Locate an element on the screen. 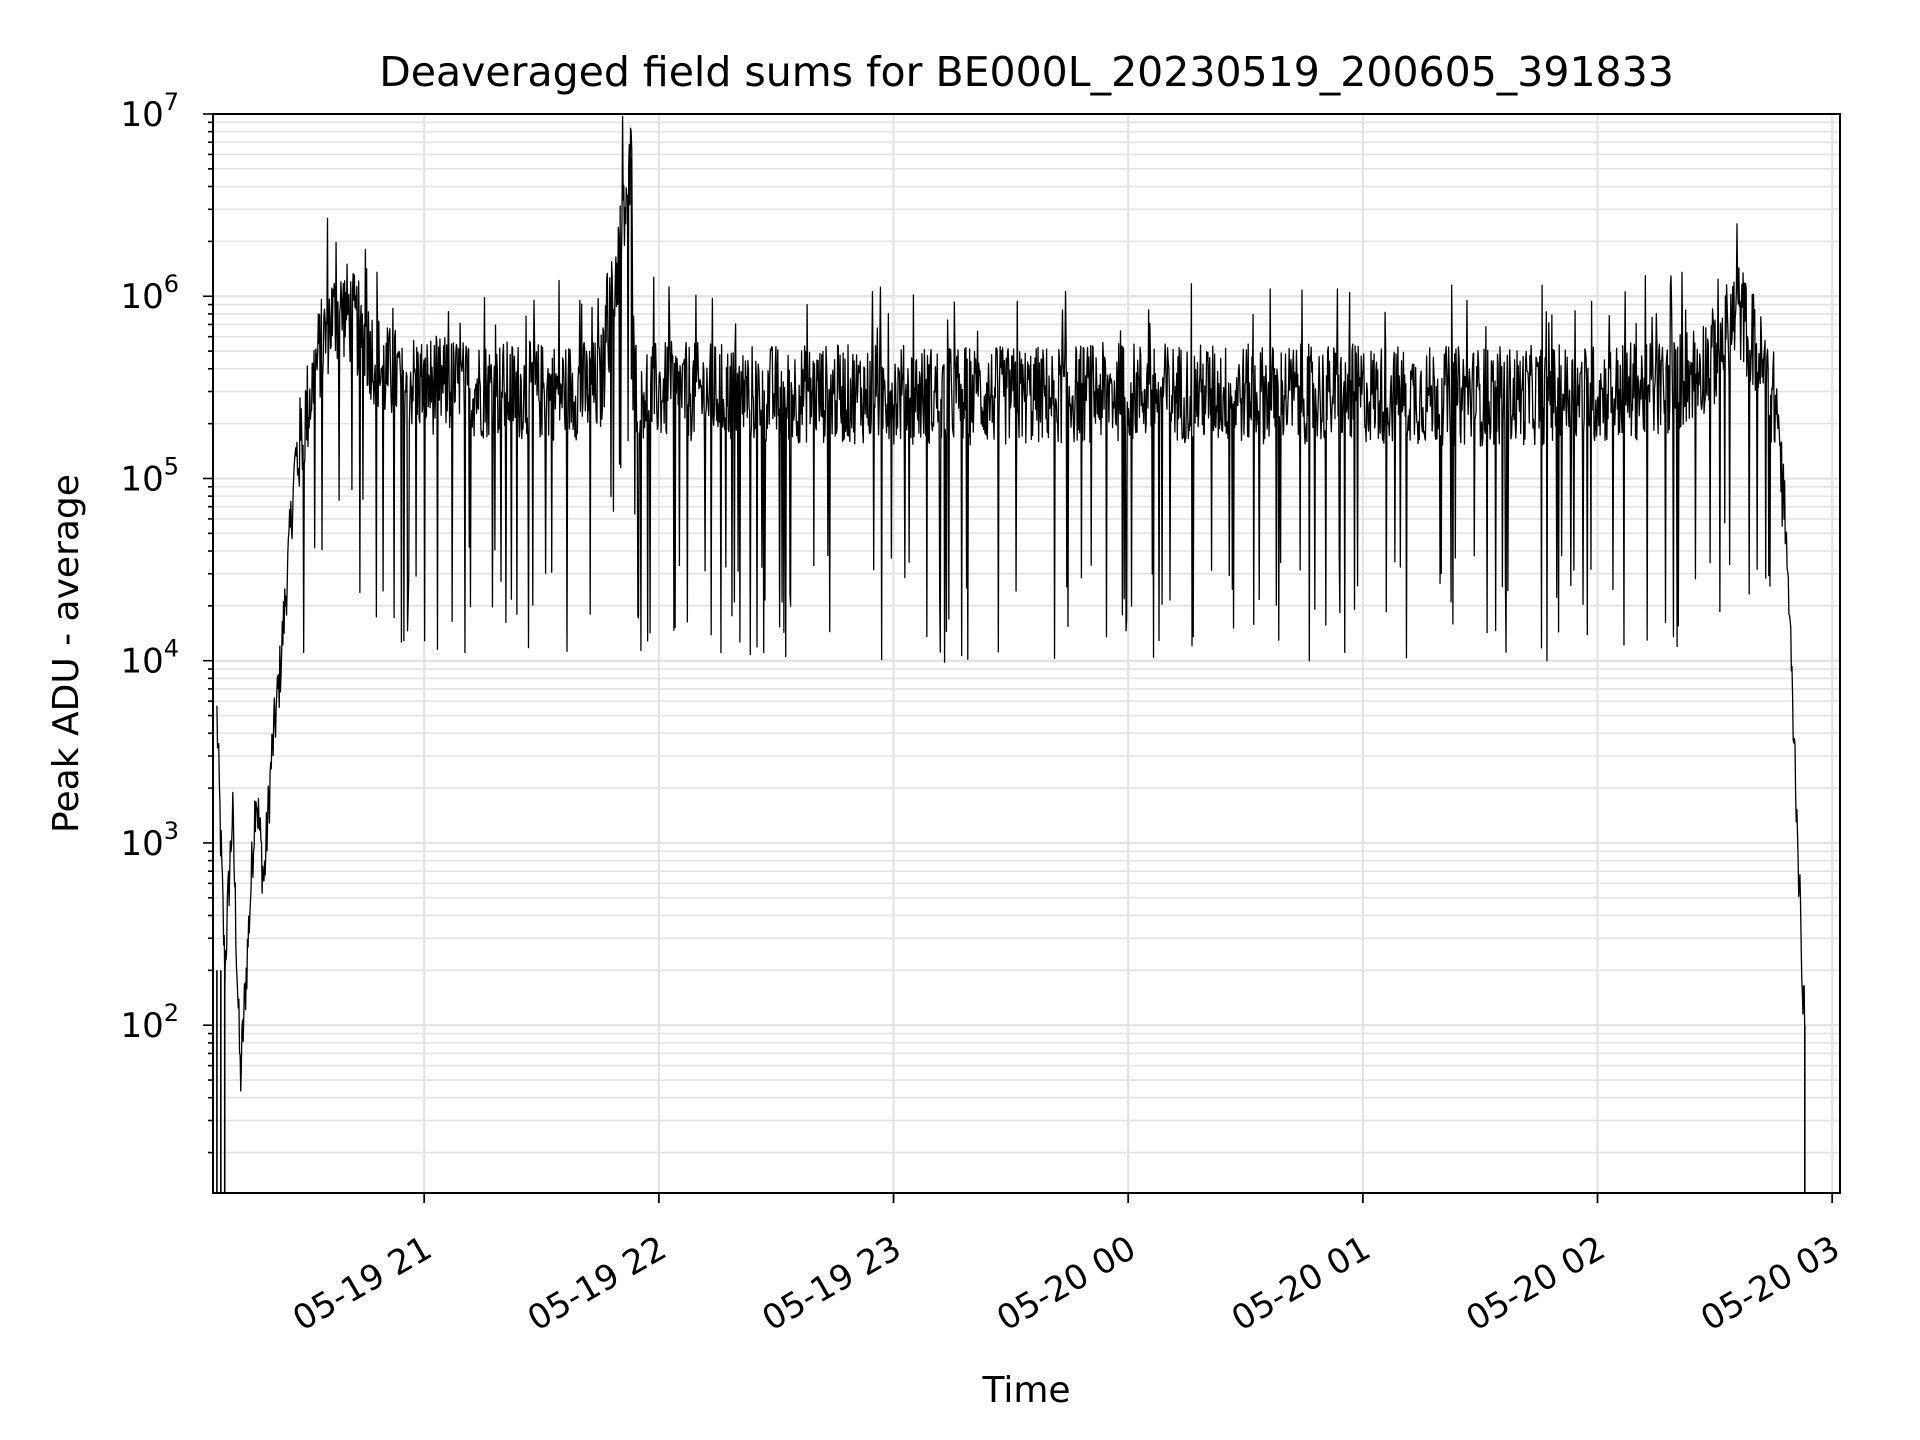 This screenshot has width=1920, height=1440. y-tick-label: 10⁴ is located at coordinates (149, 658).